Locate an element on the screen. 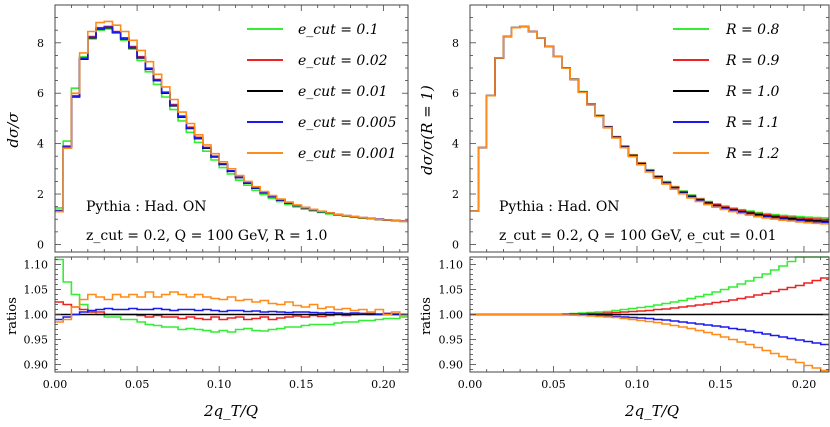 Image resolution: width=830 pixels, height=427 pixels. left-x-axis-label: 2q_T/Q is located at coordinates (230, 411).